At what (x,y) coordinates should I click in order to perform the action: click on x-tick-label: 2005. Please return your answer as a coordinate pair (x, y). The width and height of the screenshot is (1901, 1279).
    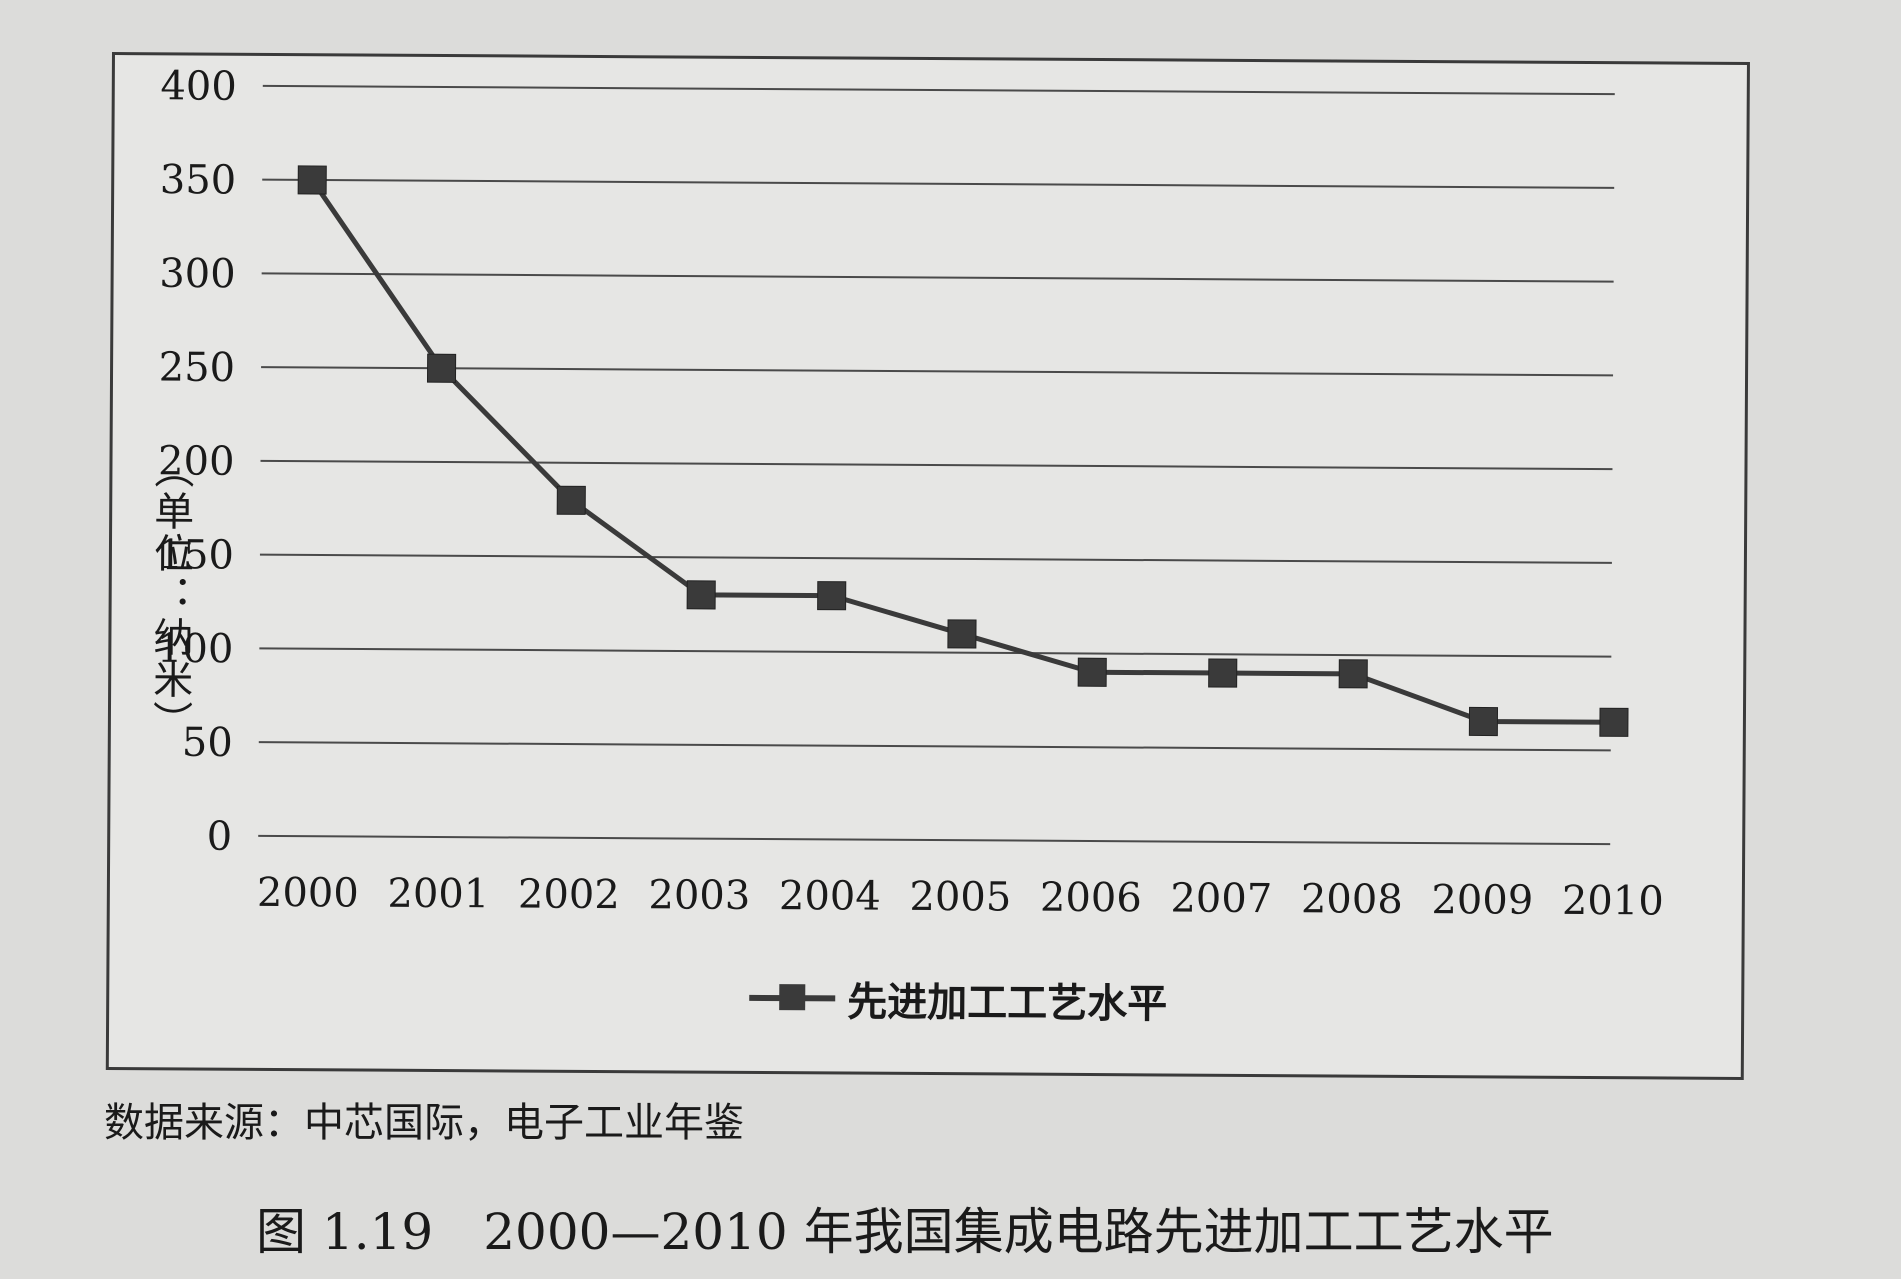
    Looking at the image, I should click on (960, 897).